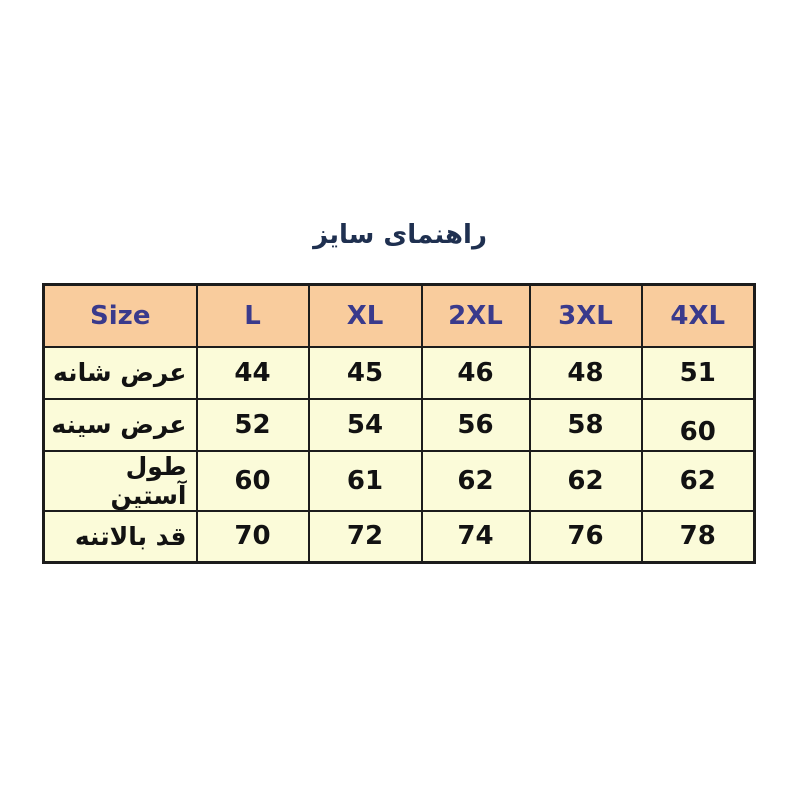 This screenshot has width=800, height=800. What do you see at coordinates (698, 536) in the screenshot?
I see `measurement-cell: 78` at bounding box center [698, 536].